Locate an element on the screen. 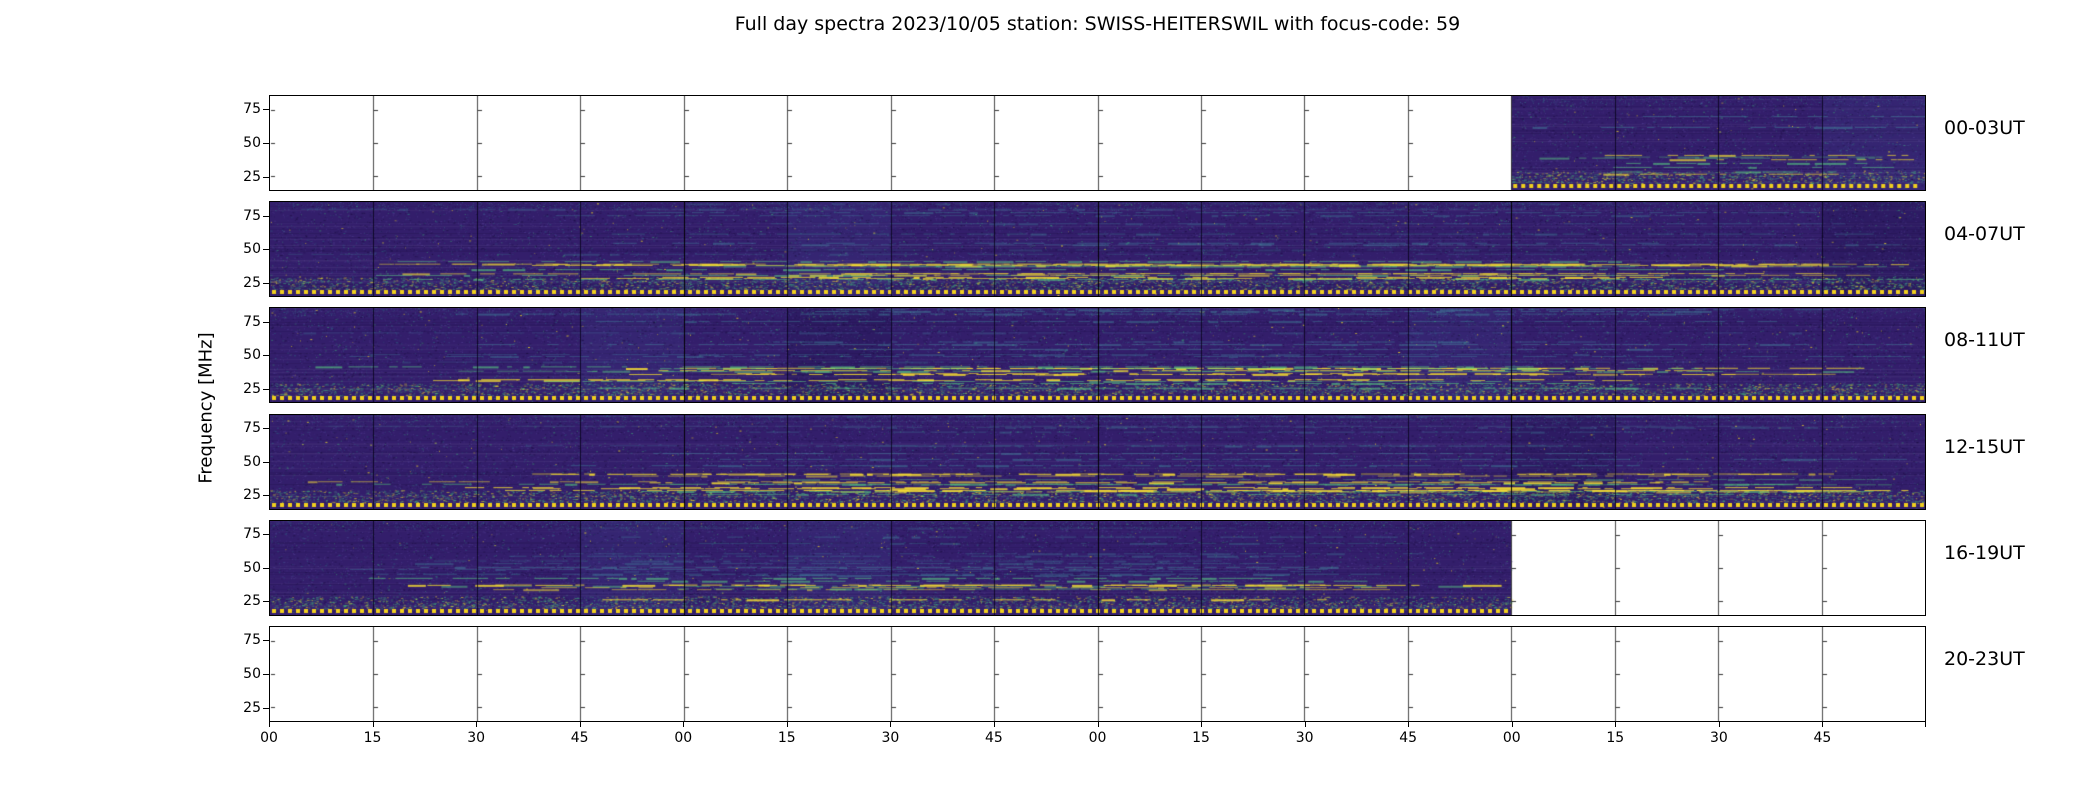 Image resolution: width=2100 pixels, height=800 pixels. row-label: 20-23UT is located at coordinates (1984, 659).